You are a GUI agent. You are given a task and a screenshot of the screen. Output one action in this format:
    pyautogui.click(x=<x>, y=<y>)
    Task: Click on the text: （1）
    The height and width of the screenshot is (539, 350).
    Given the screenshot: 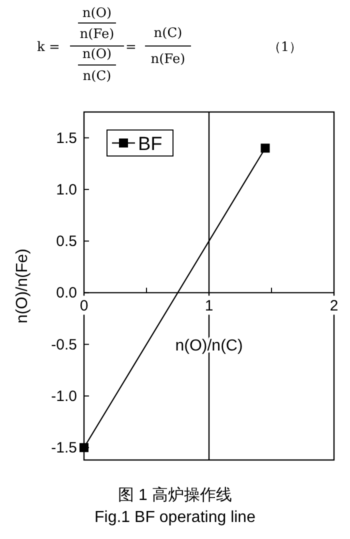 What is the action you would take?
    pyautogui.click(x=285, y=47)
    